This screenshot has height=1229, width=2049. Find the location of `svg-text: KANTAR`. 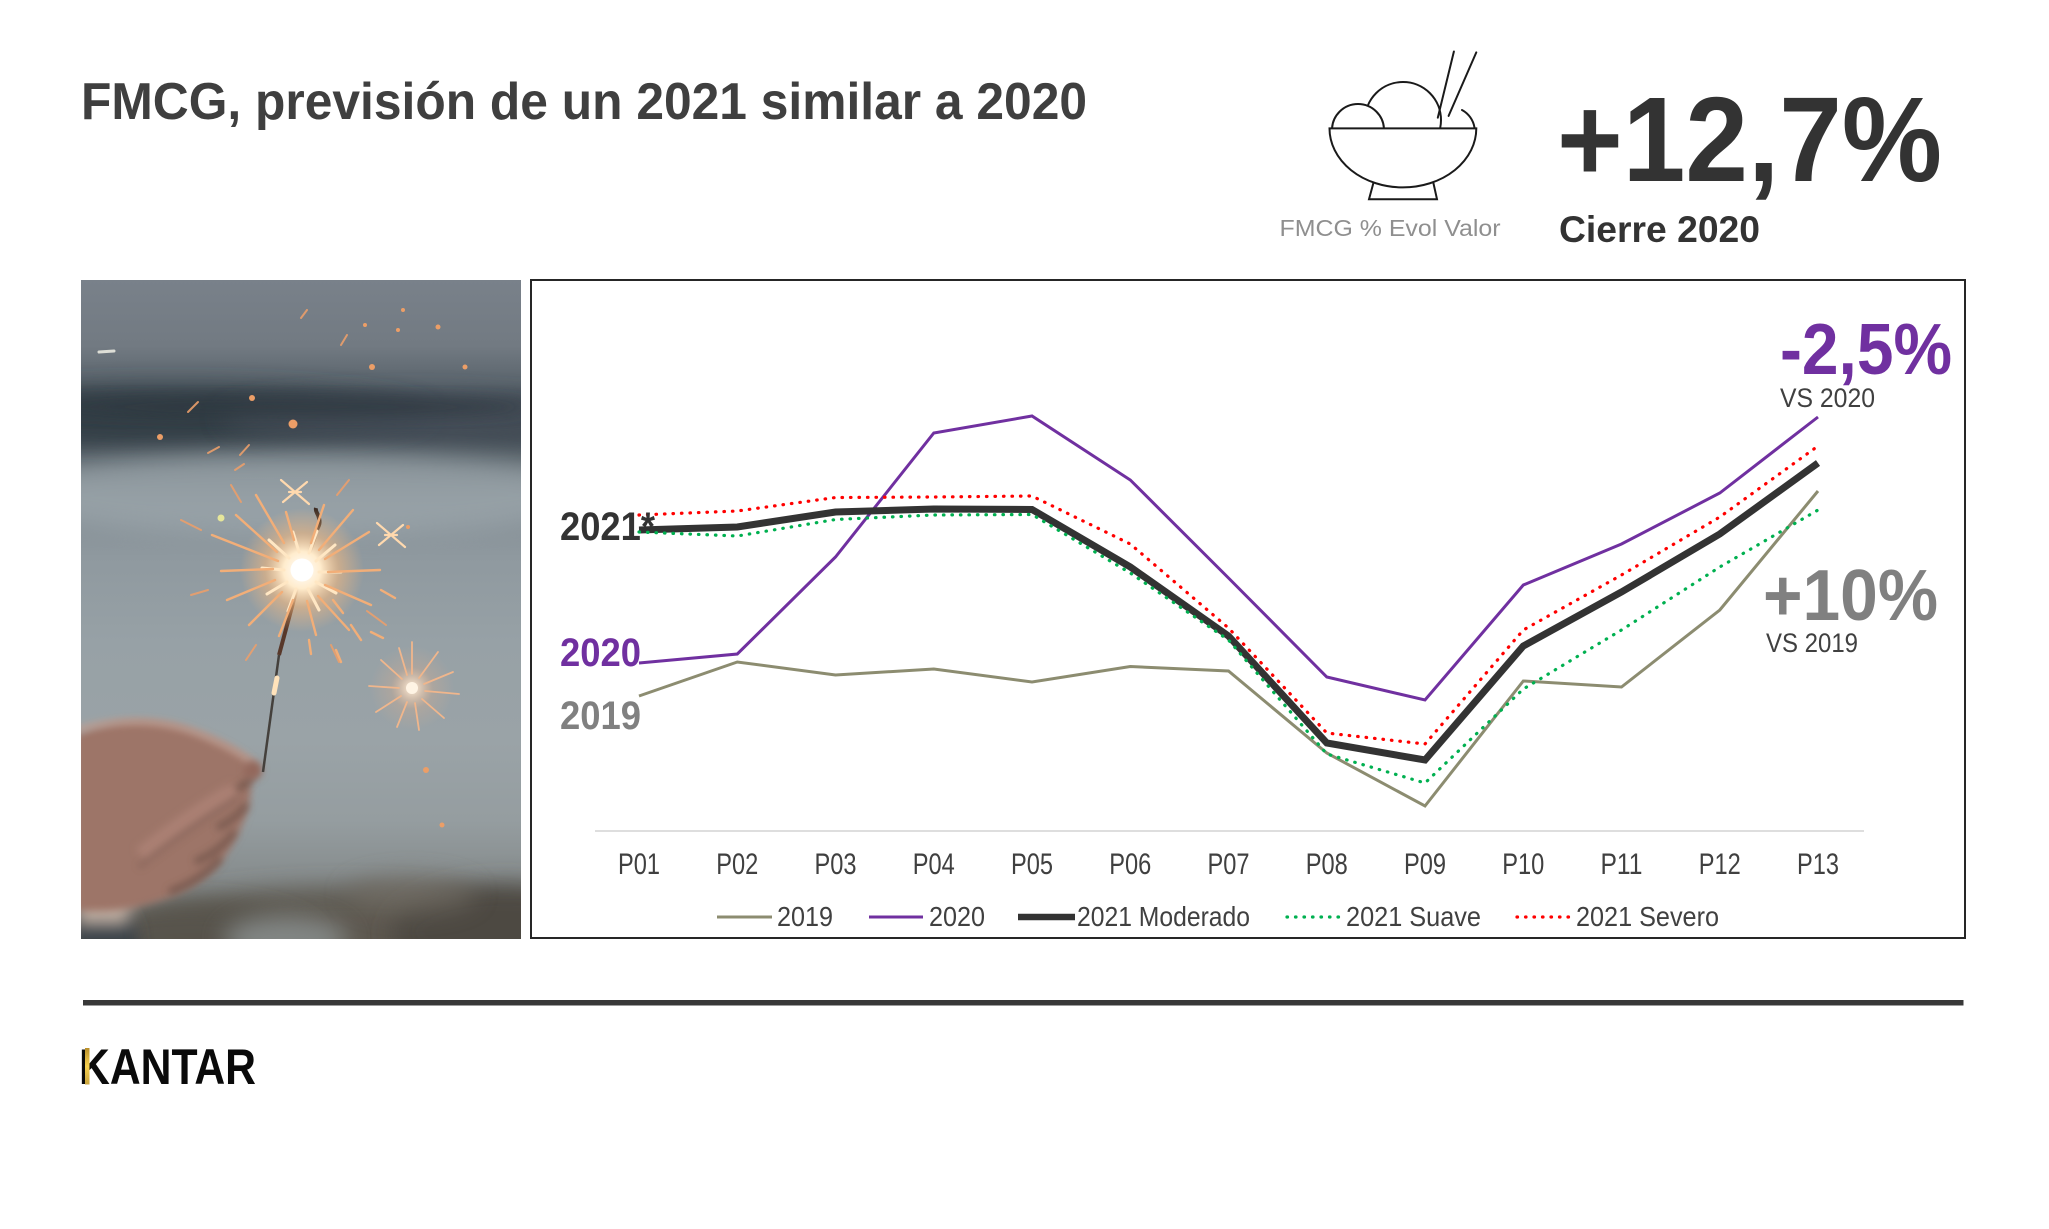

svg-text: KANTAR is located at coordinates (167, 1067).